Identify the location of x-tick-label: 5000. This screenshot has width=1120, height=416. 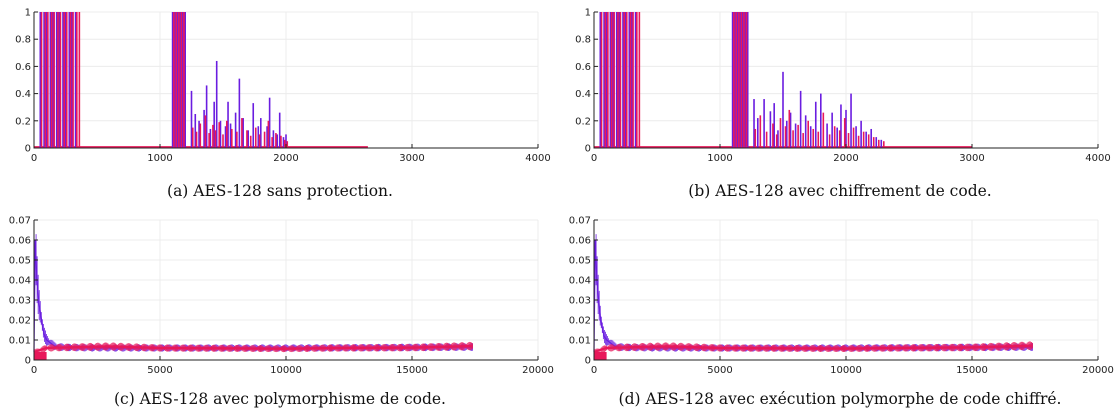
(159, 370).